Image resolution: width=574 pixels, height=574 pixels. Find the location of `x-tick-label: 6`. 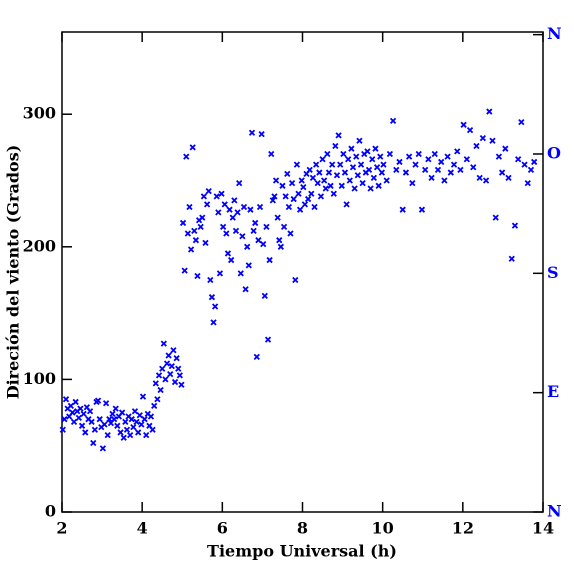

x-tick-label: 6 is located at coordinates (222, 528).